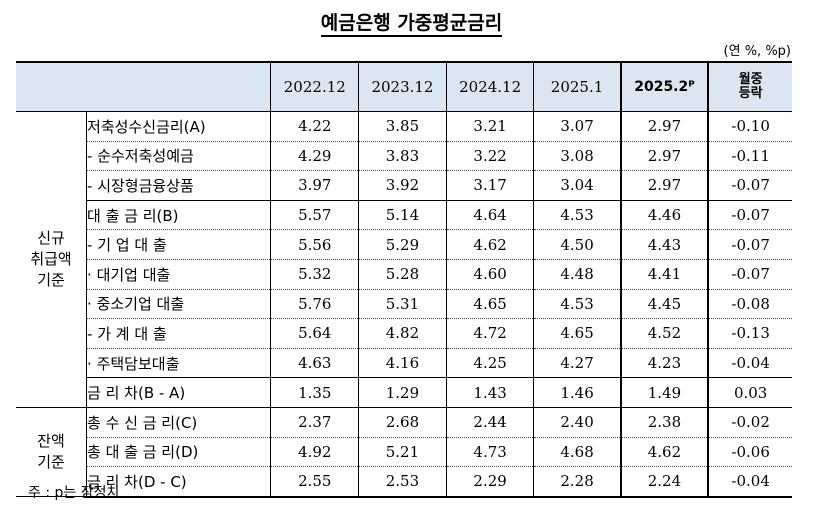  Describe the element at coordinates (489, 156) in the screenshot. I see `rate-cell: 3.22` at that location.